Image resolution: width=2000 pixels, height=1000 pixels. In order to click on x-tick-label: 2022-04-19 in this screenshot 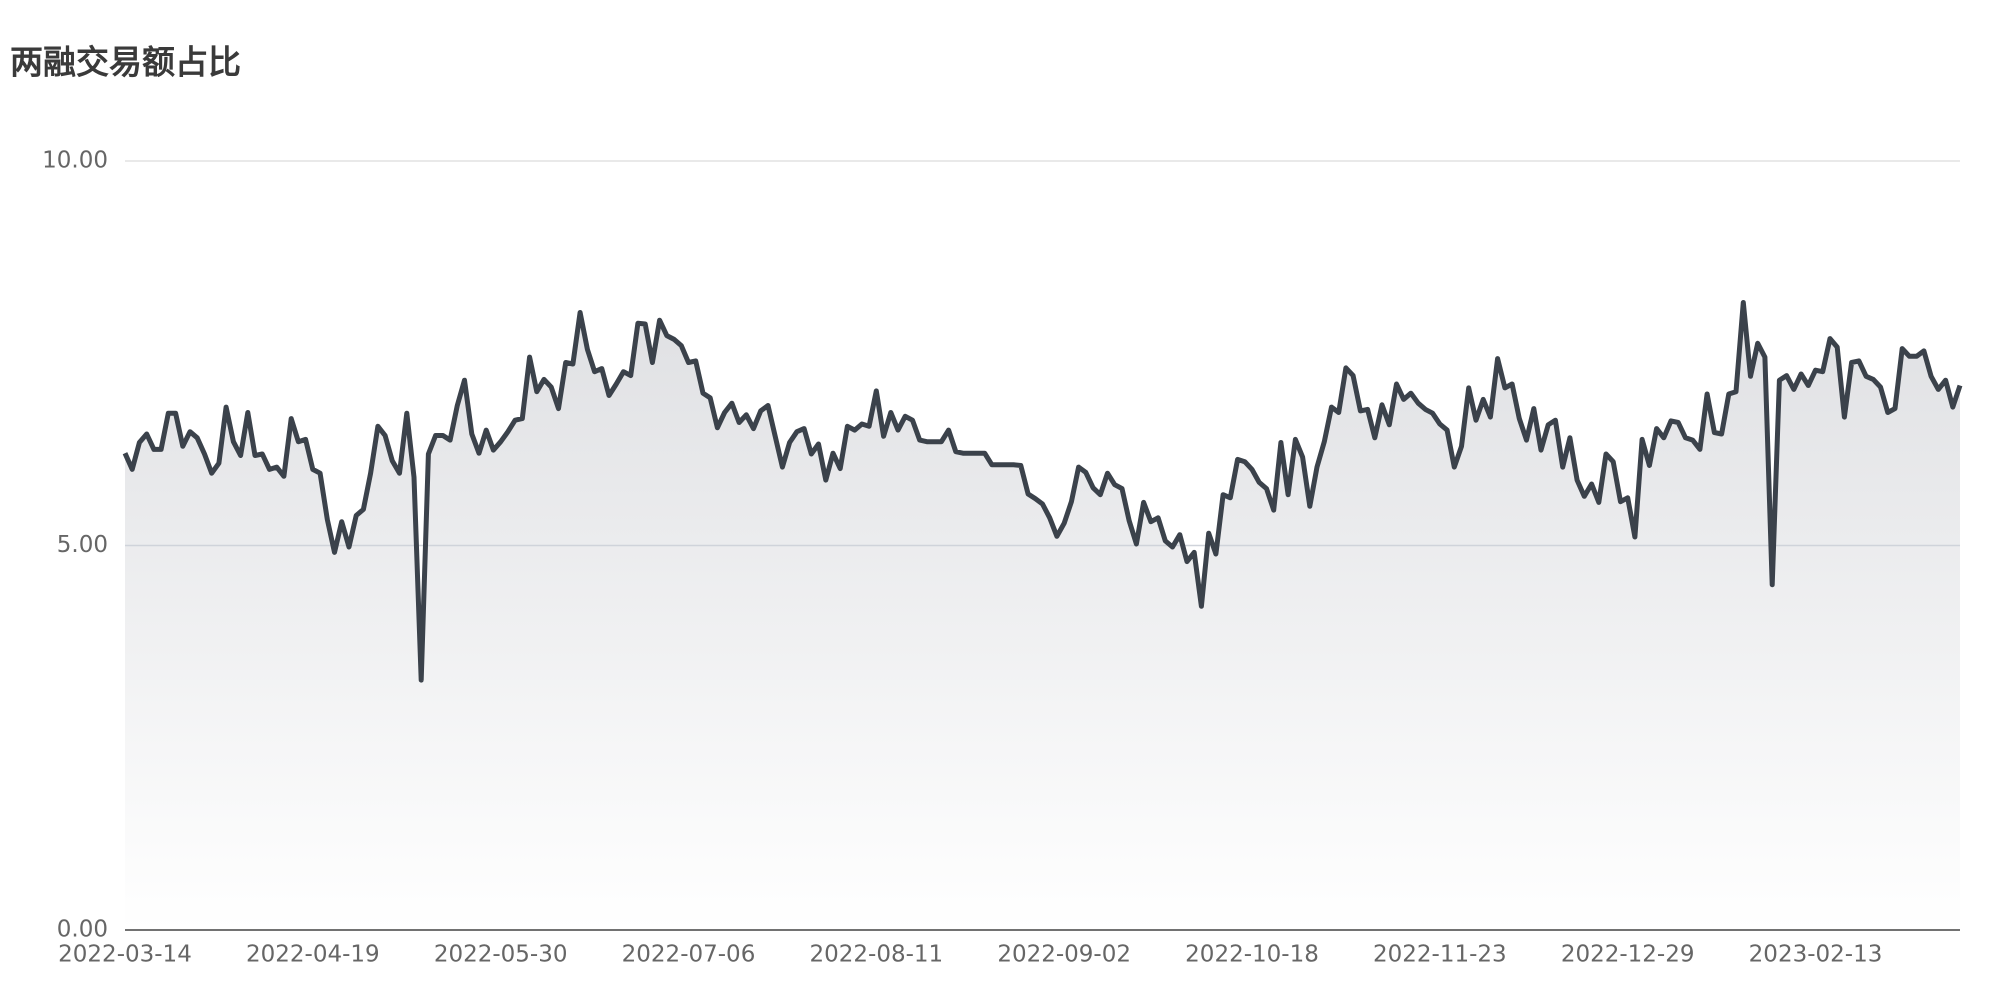, I will do `click(313, 955)`.